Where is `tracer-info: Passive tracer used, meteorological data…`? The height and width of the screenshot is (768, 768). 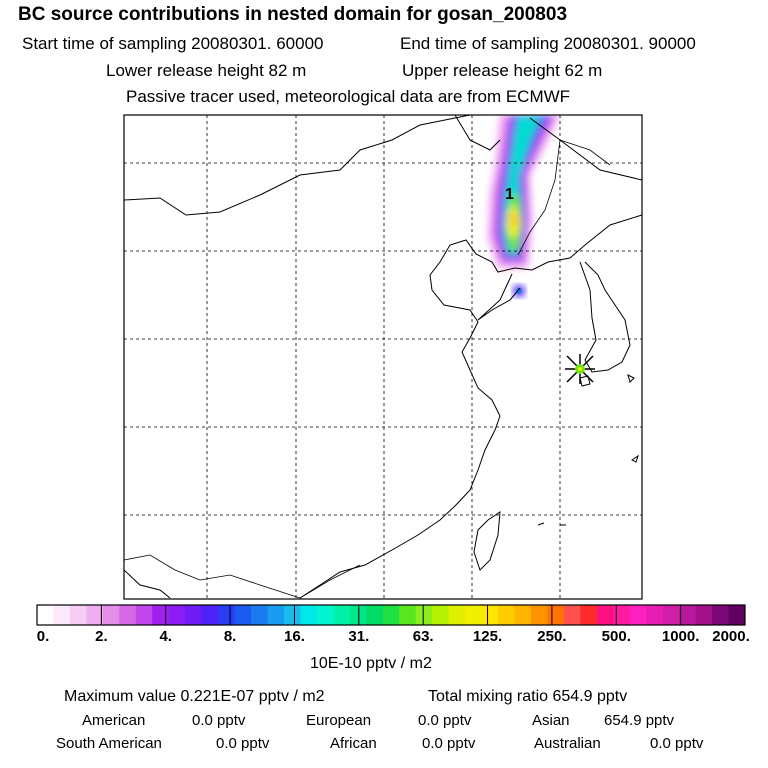 tracer-info: Passive tracer used, meteorological data… is located at coordinates (348, 96).